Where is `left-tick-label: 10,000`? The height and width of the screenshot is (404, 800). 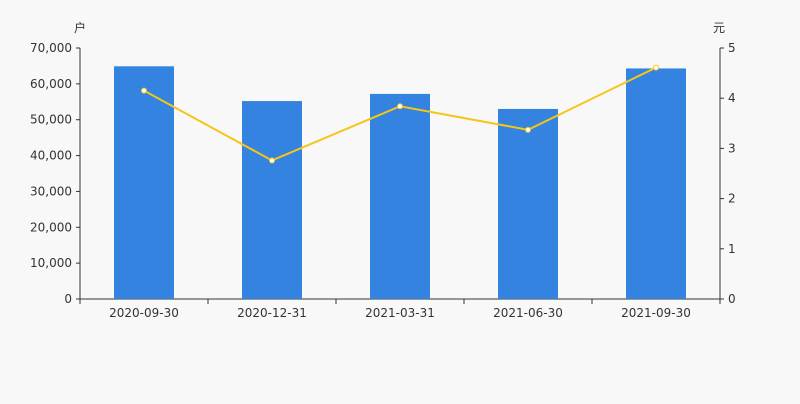 left-tick-label: 10,000 is located at coordinates (51, 263).